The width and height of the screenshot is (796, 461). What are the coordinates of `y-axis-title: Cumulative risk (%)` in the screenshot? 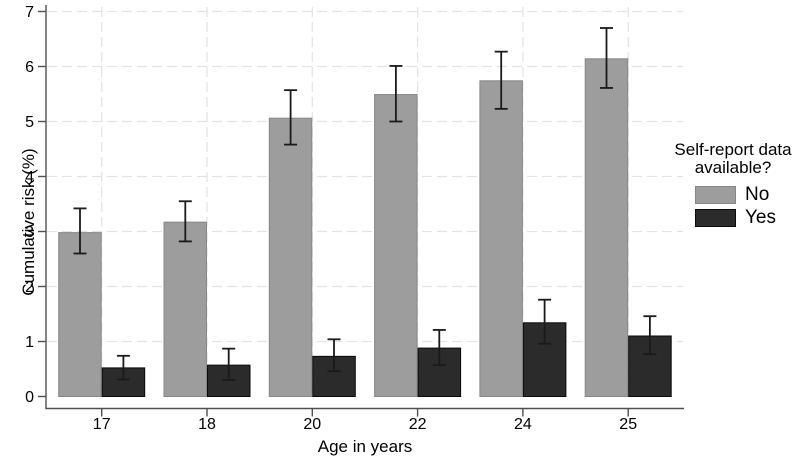 It's located at (28, 222).